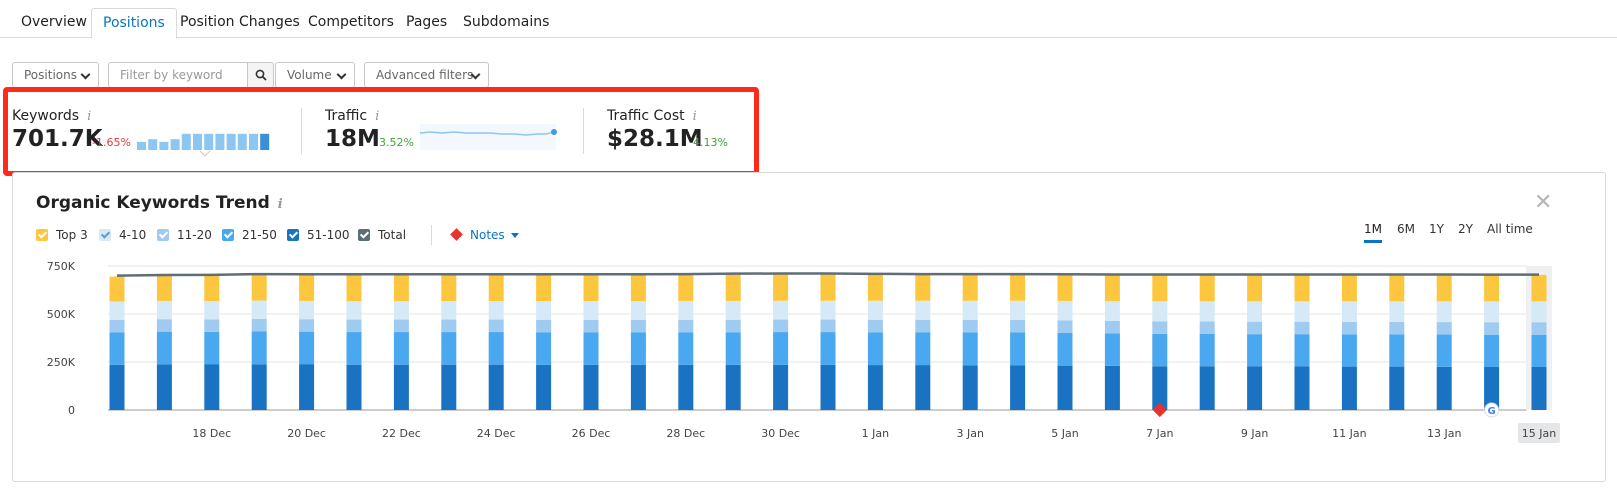 The image size is (1617, 494). What do you see at coordinates (427, 22) in the screenshot?
I see `tab-pages: Pages` at bounding box center [427, 22].